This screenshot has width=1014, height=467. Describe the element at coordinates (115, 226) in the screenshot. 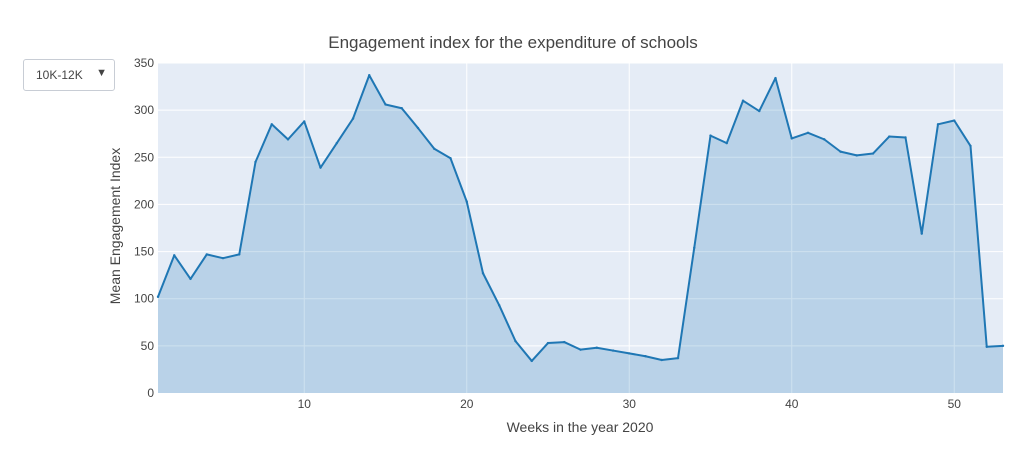

I see `y-axis-label: Mean Engagement Index` at that location.